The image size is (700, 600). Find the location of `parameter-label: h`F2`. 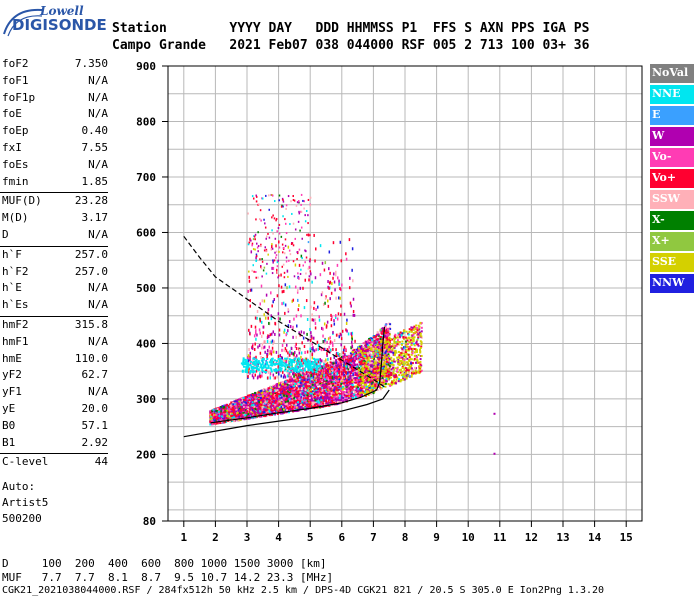

parameter-label: h`F2 is located at coordinates (15, 271).